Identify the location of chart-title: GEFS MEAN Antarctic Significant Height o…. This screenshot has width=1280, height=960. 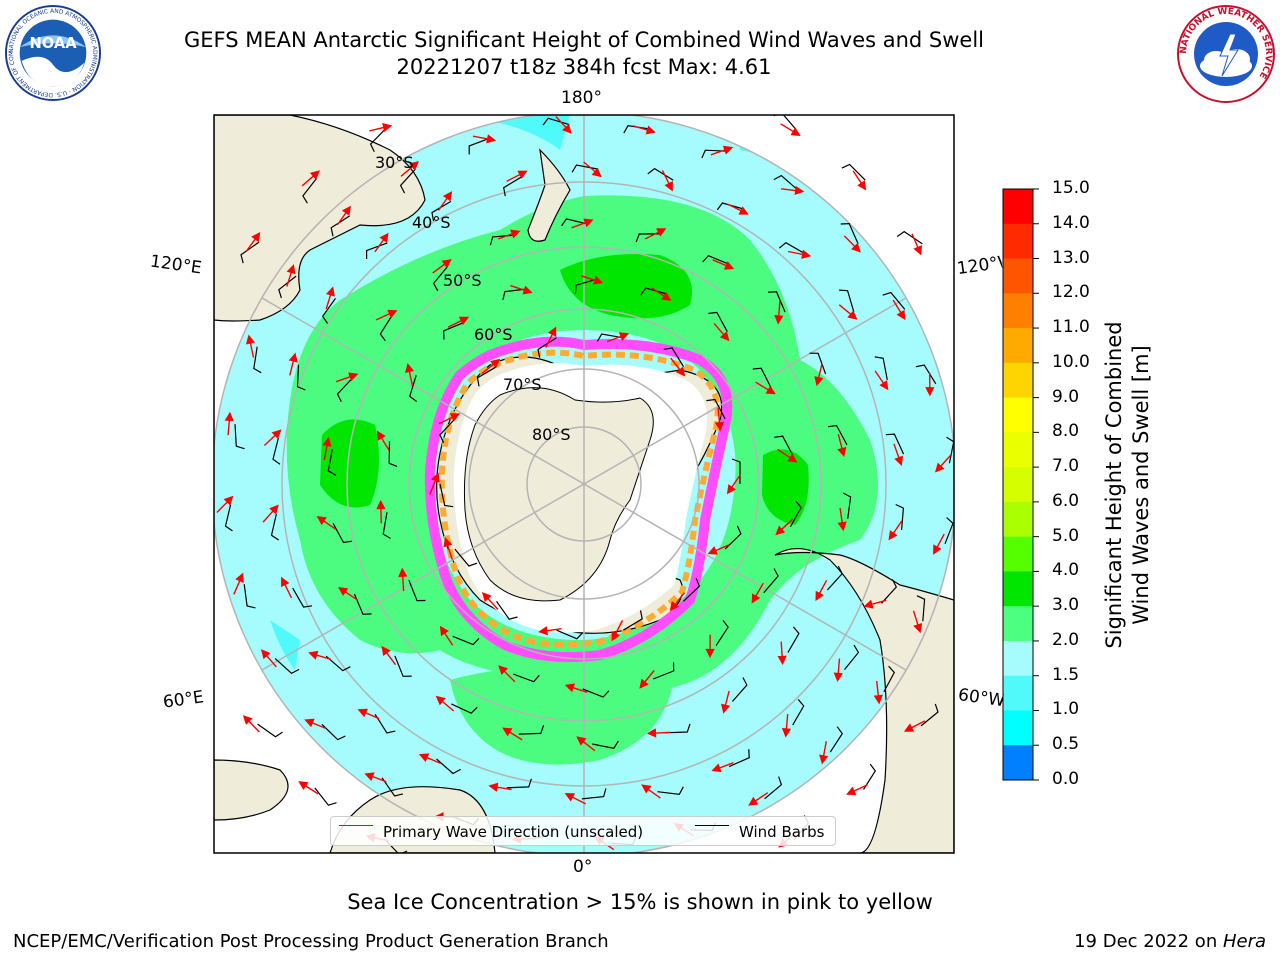
(584, 40).